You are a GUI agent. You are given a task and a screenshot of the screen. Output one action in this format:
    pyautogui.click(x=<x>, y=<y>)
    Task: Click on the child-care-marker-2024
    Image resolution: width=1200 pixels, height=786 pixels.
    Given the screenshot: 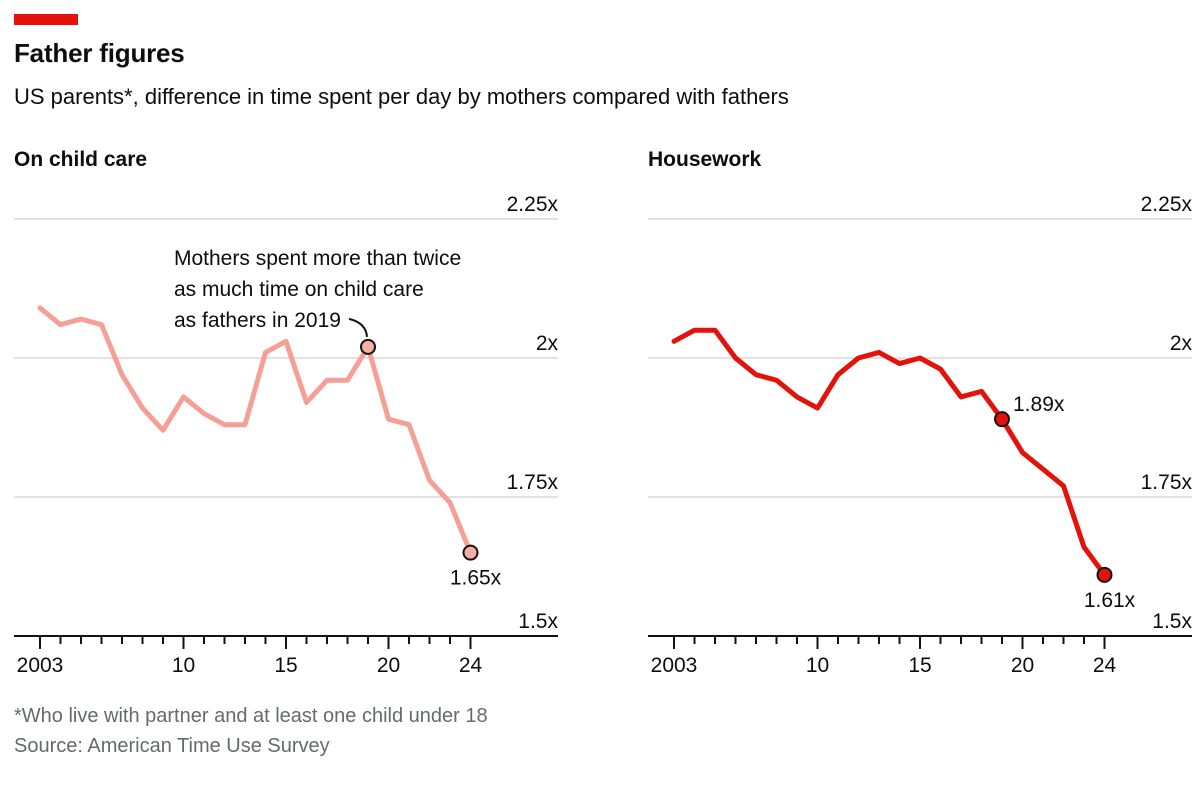 What is the action you would take?
    pyautogui.click(x=470, y=552)
    